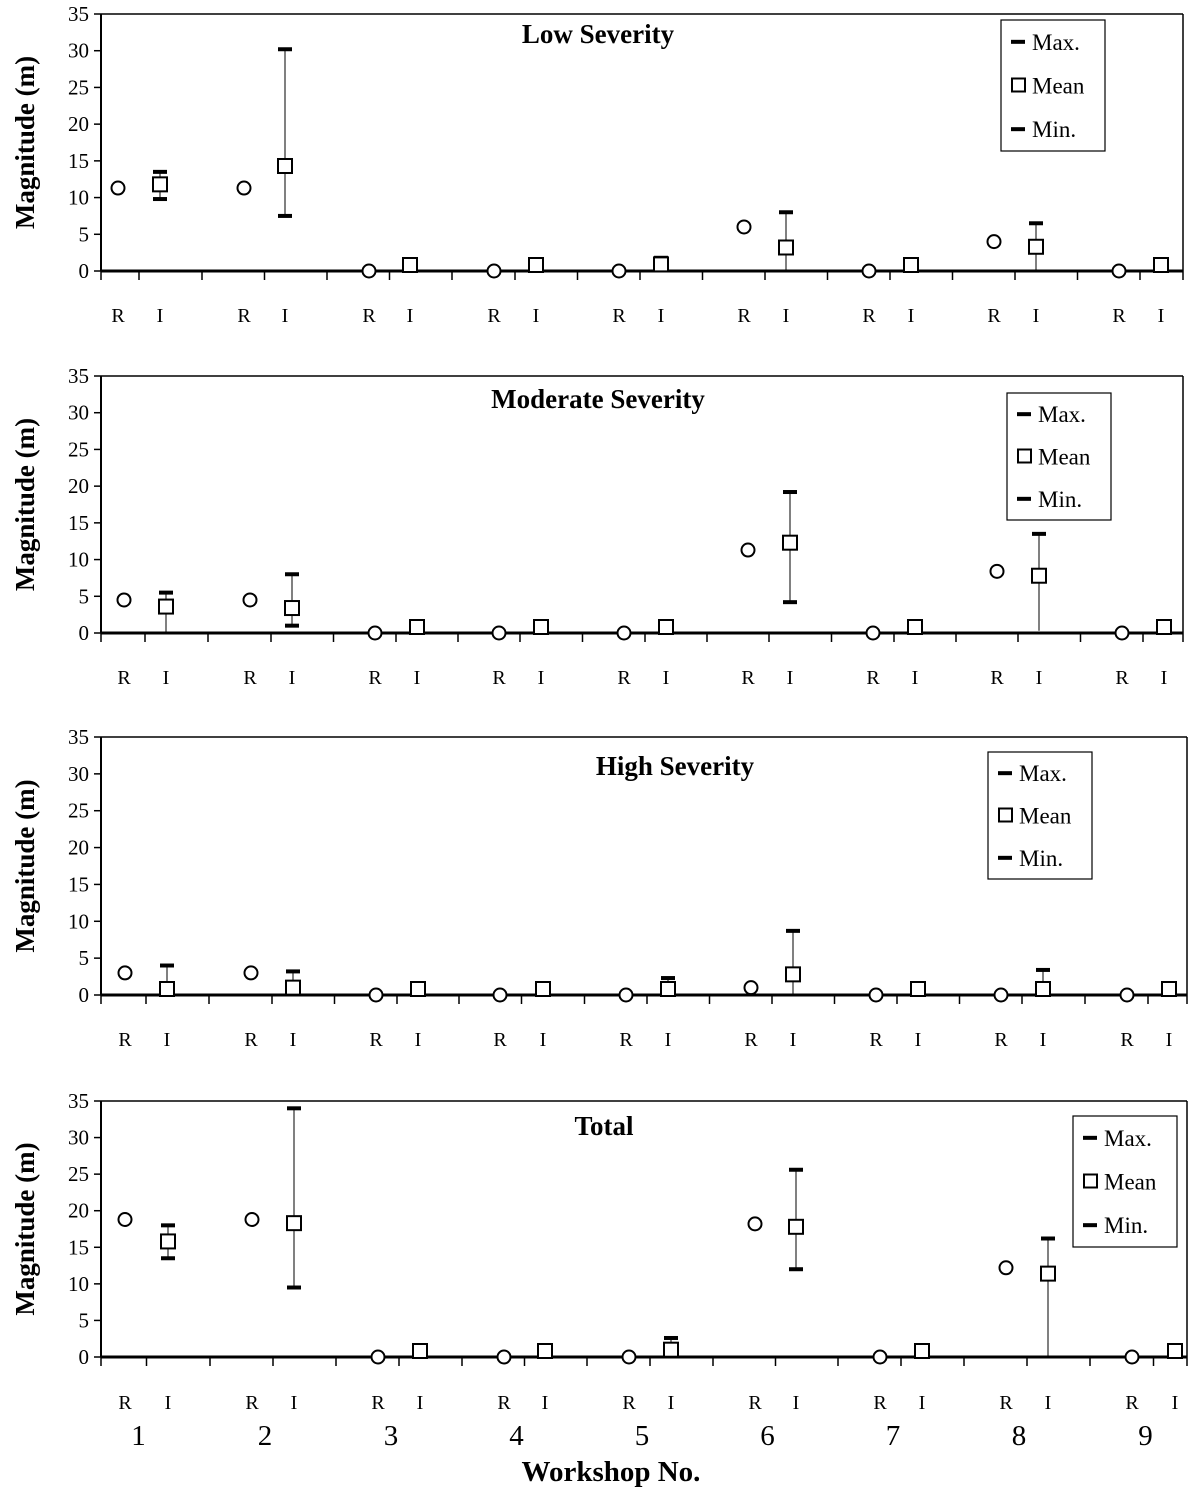 The height and width of the screenshot is (1492, 1195). I want to click on workshop-number: 2, so click(265, 1436).